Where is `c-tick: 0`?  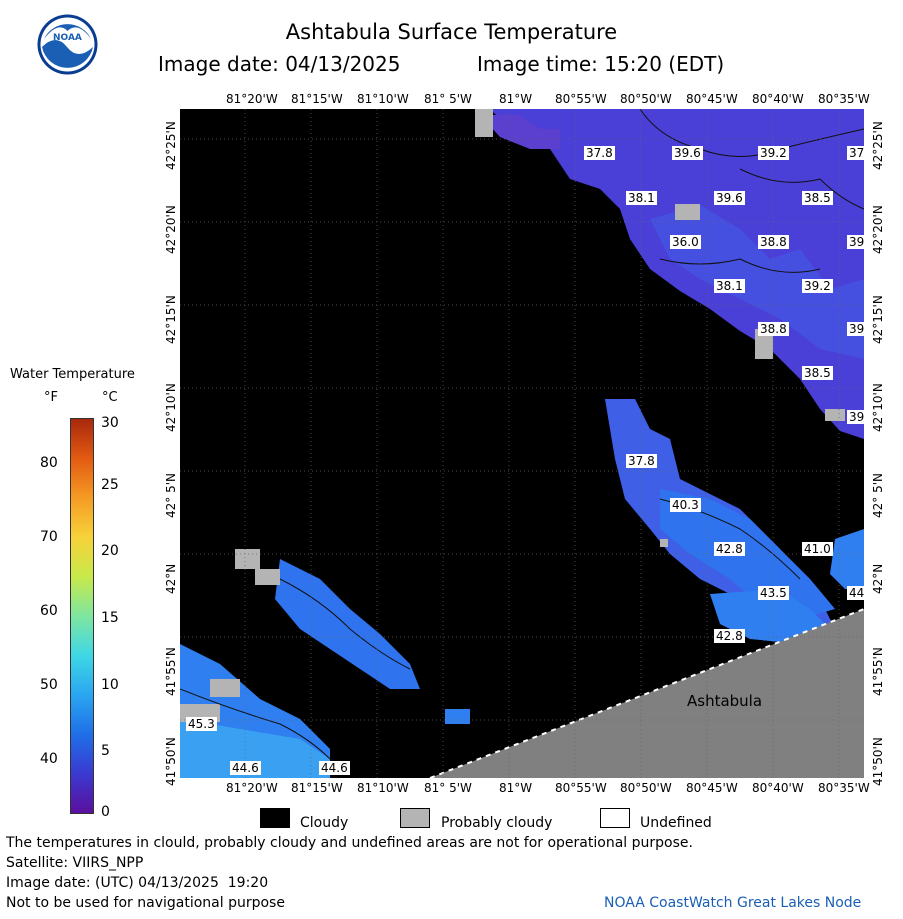 c-tick: 0 is located at coordinates (105, 812).